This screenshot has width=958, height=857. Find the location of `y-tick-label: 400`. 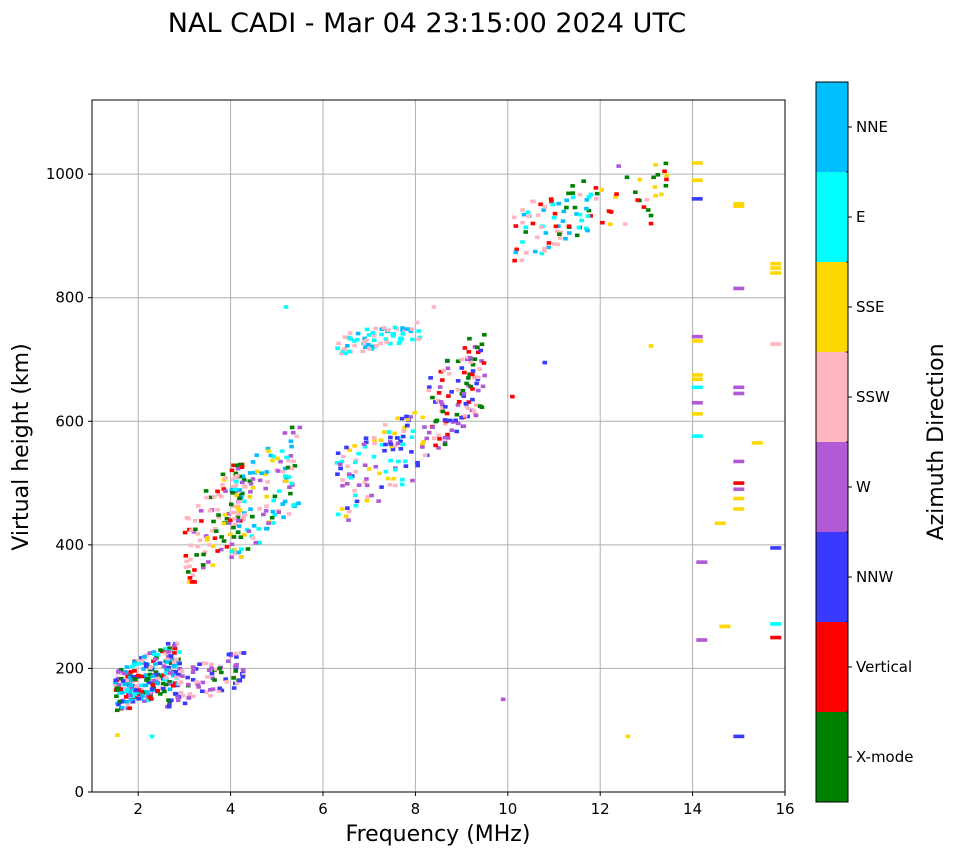

y-tick-label: 400 is located at coordinates (69, 545).